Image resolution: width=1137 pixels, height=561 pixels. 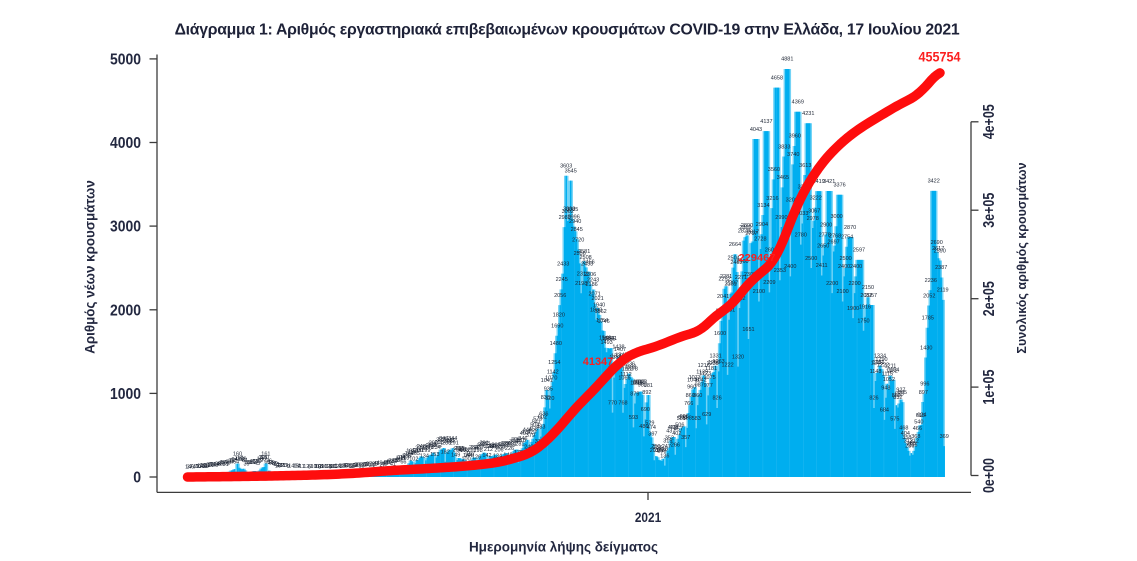 I want to click on svg-text: 1263, so click(x=718, y=362).